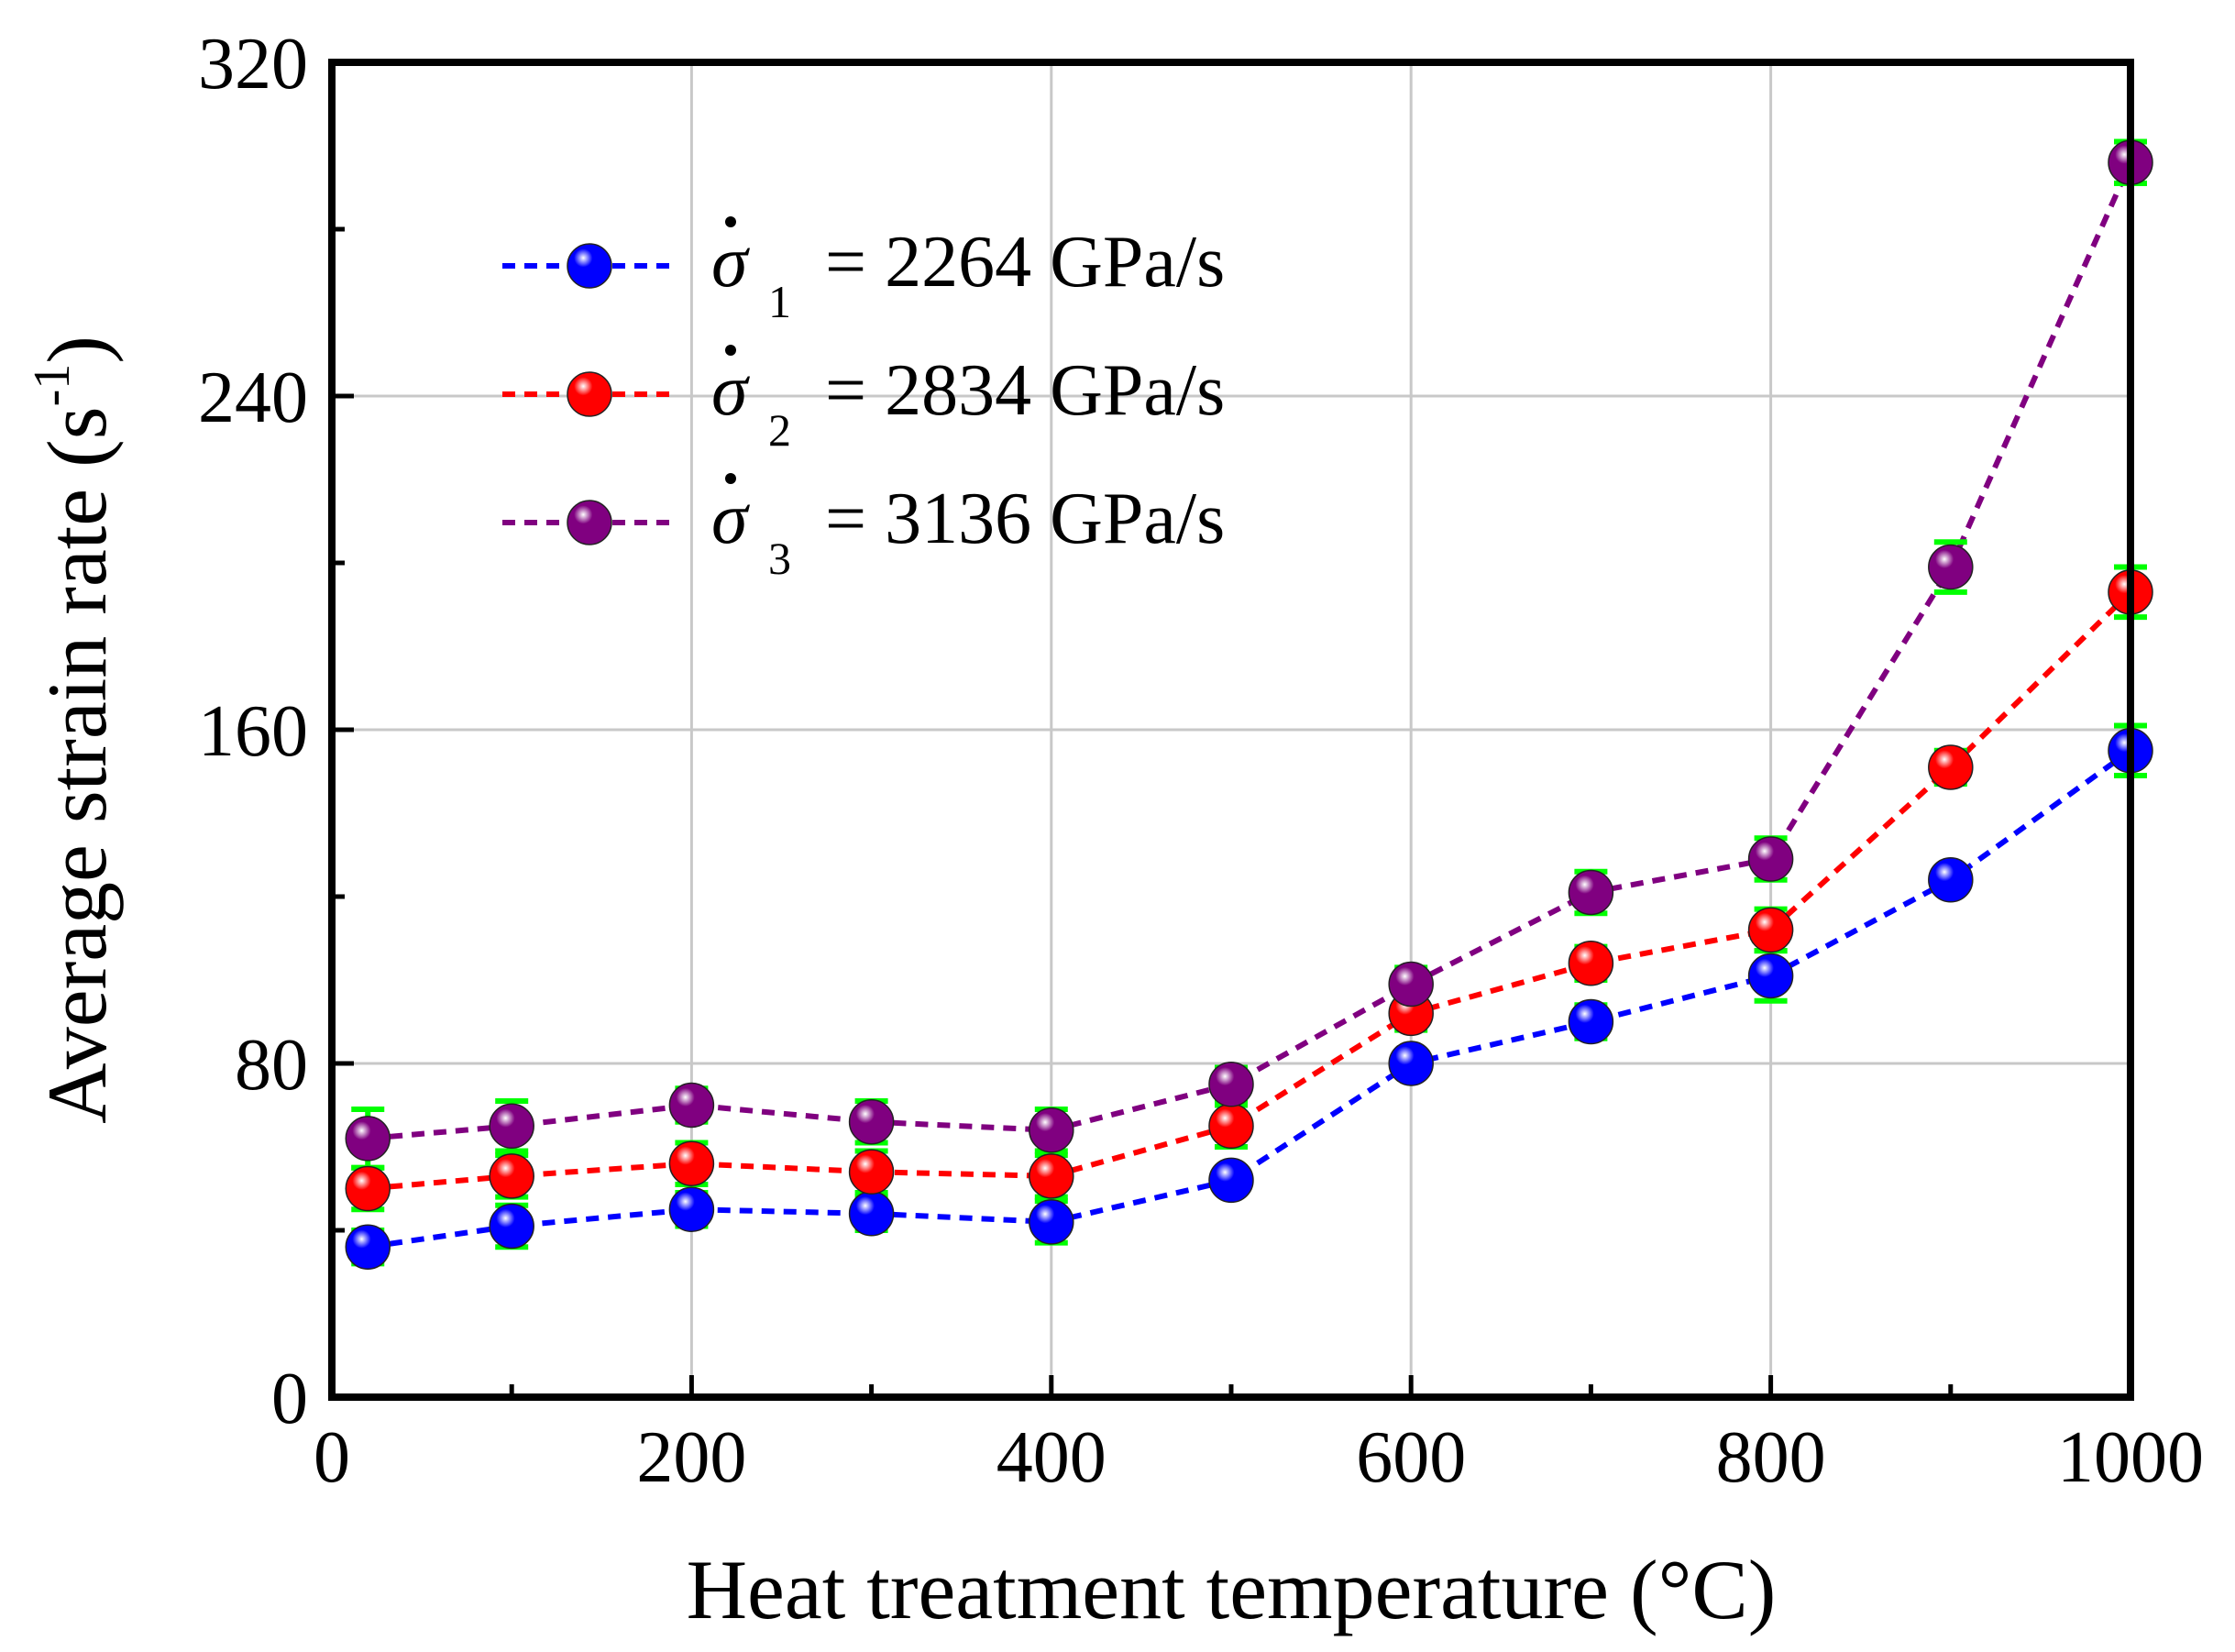 The height and width of the screenshot is (1652, 2235). I want to click on legend-subscript: 1, so click(779, 301).